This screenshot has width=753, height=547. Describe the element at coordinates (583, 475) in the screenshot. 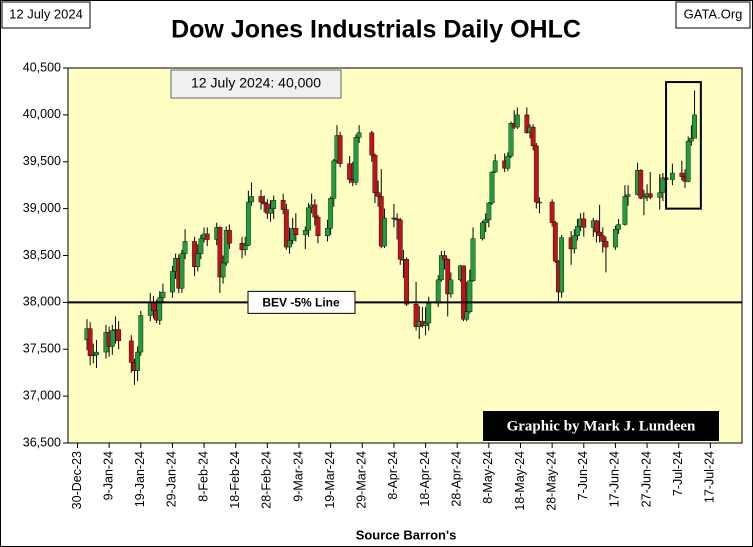

I see `x-tick-label: 7-Jun-24` at that location.